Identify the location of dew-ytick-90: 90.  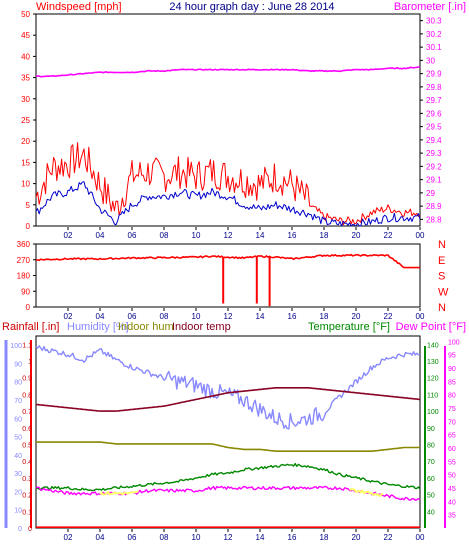
(452, 369).